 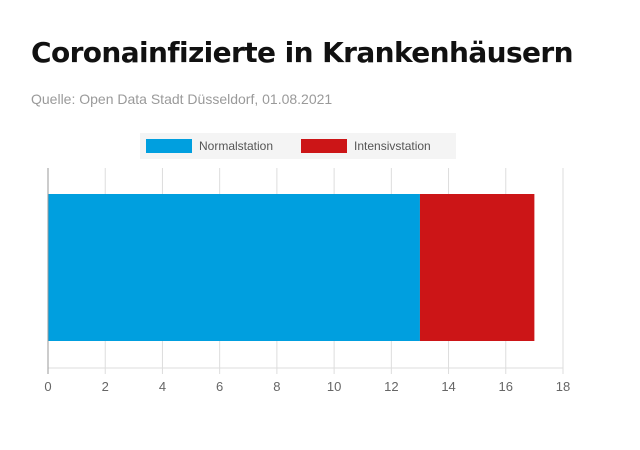 I want to click on x-tick-label-8: 8, so click(x=276, y=386).